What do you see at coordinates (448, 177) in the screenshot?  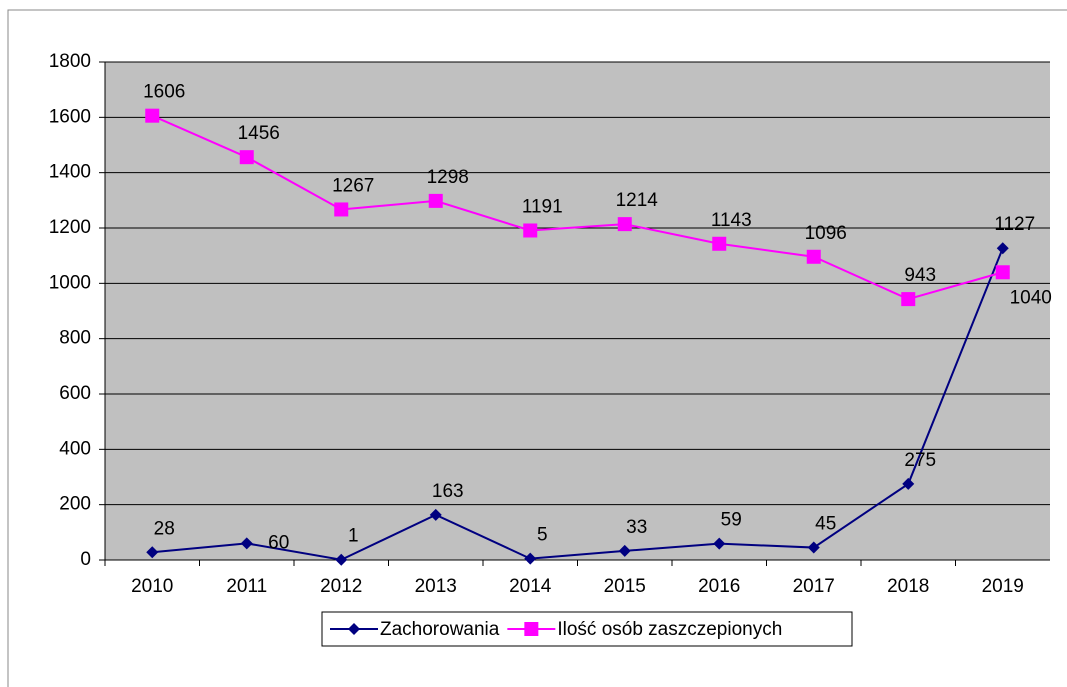 I see `data-label: 1298` at bounding box center [448, 177].